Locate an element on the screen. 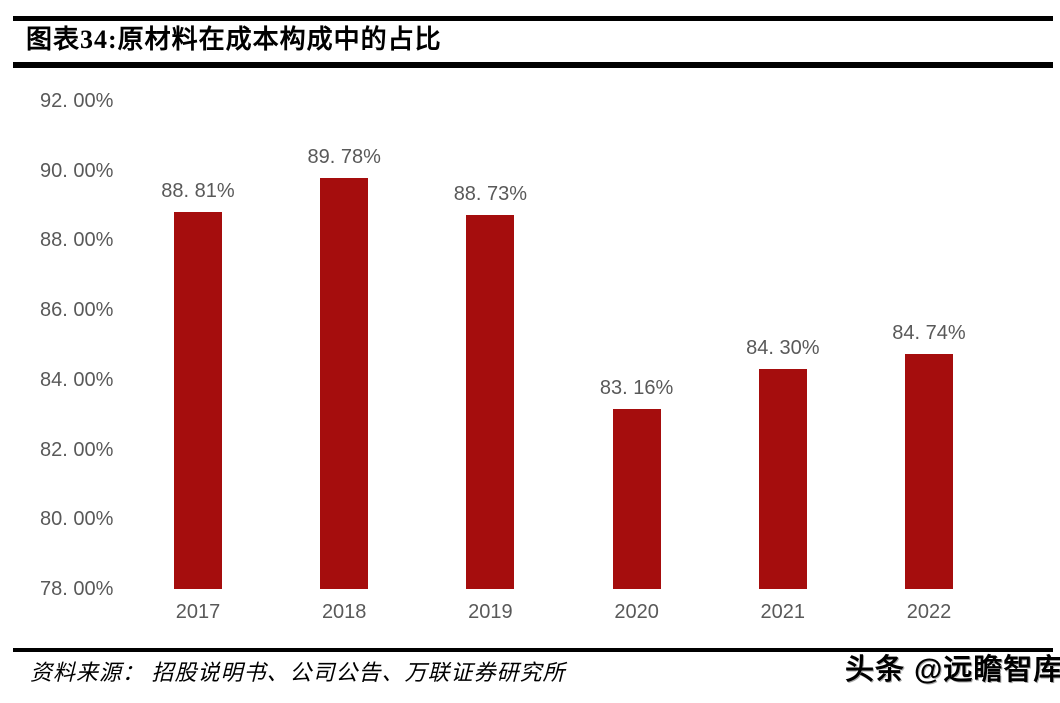  y-axis-tick-label: 80. 00% is located at coordinates (77, 519).